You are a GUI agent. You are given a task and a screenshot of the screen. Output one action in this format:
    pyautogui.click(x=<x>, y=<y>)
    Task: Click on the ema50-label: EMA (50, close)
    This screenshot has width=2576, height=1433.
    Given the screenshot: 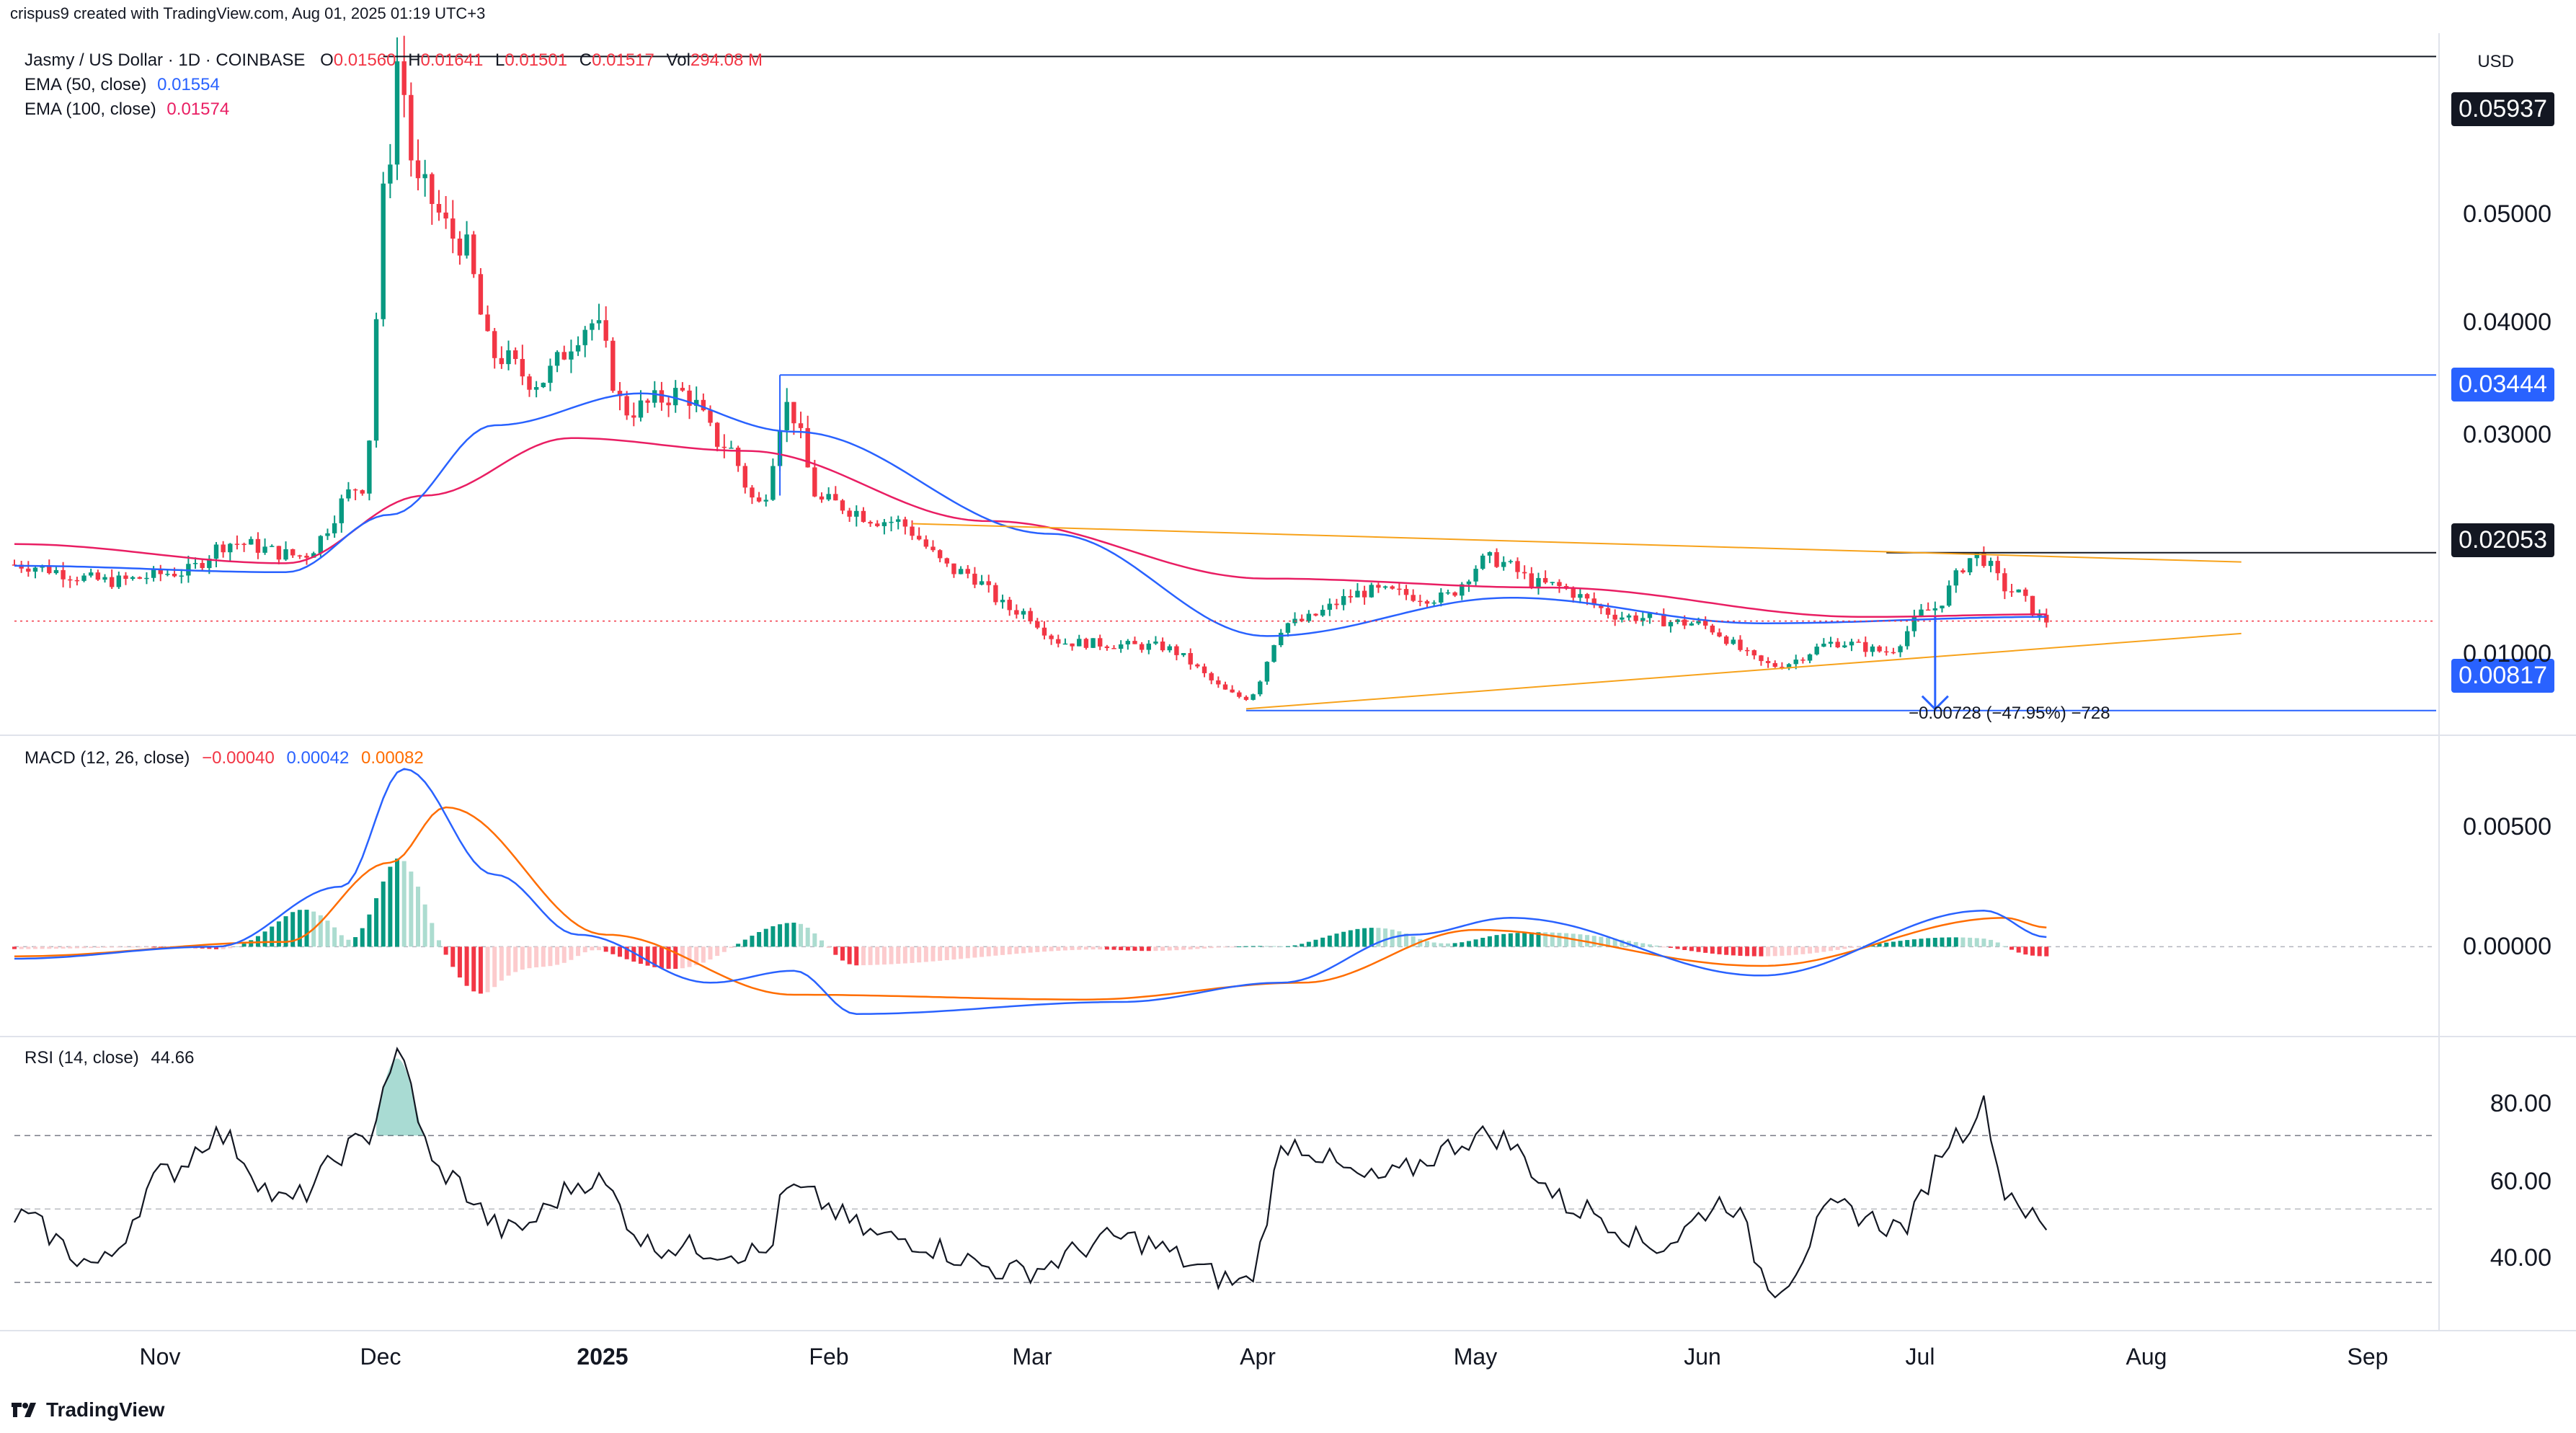 What is the action you would take?
    pyautogui.click(x=86, y=84)
    